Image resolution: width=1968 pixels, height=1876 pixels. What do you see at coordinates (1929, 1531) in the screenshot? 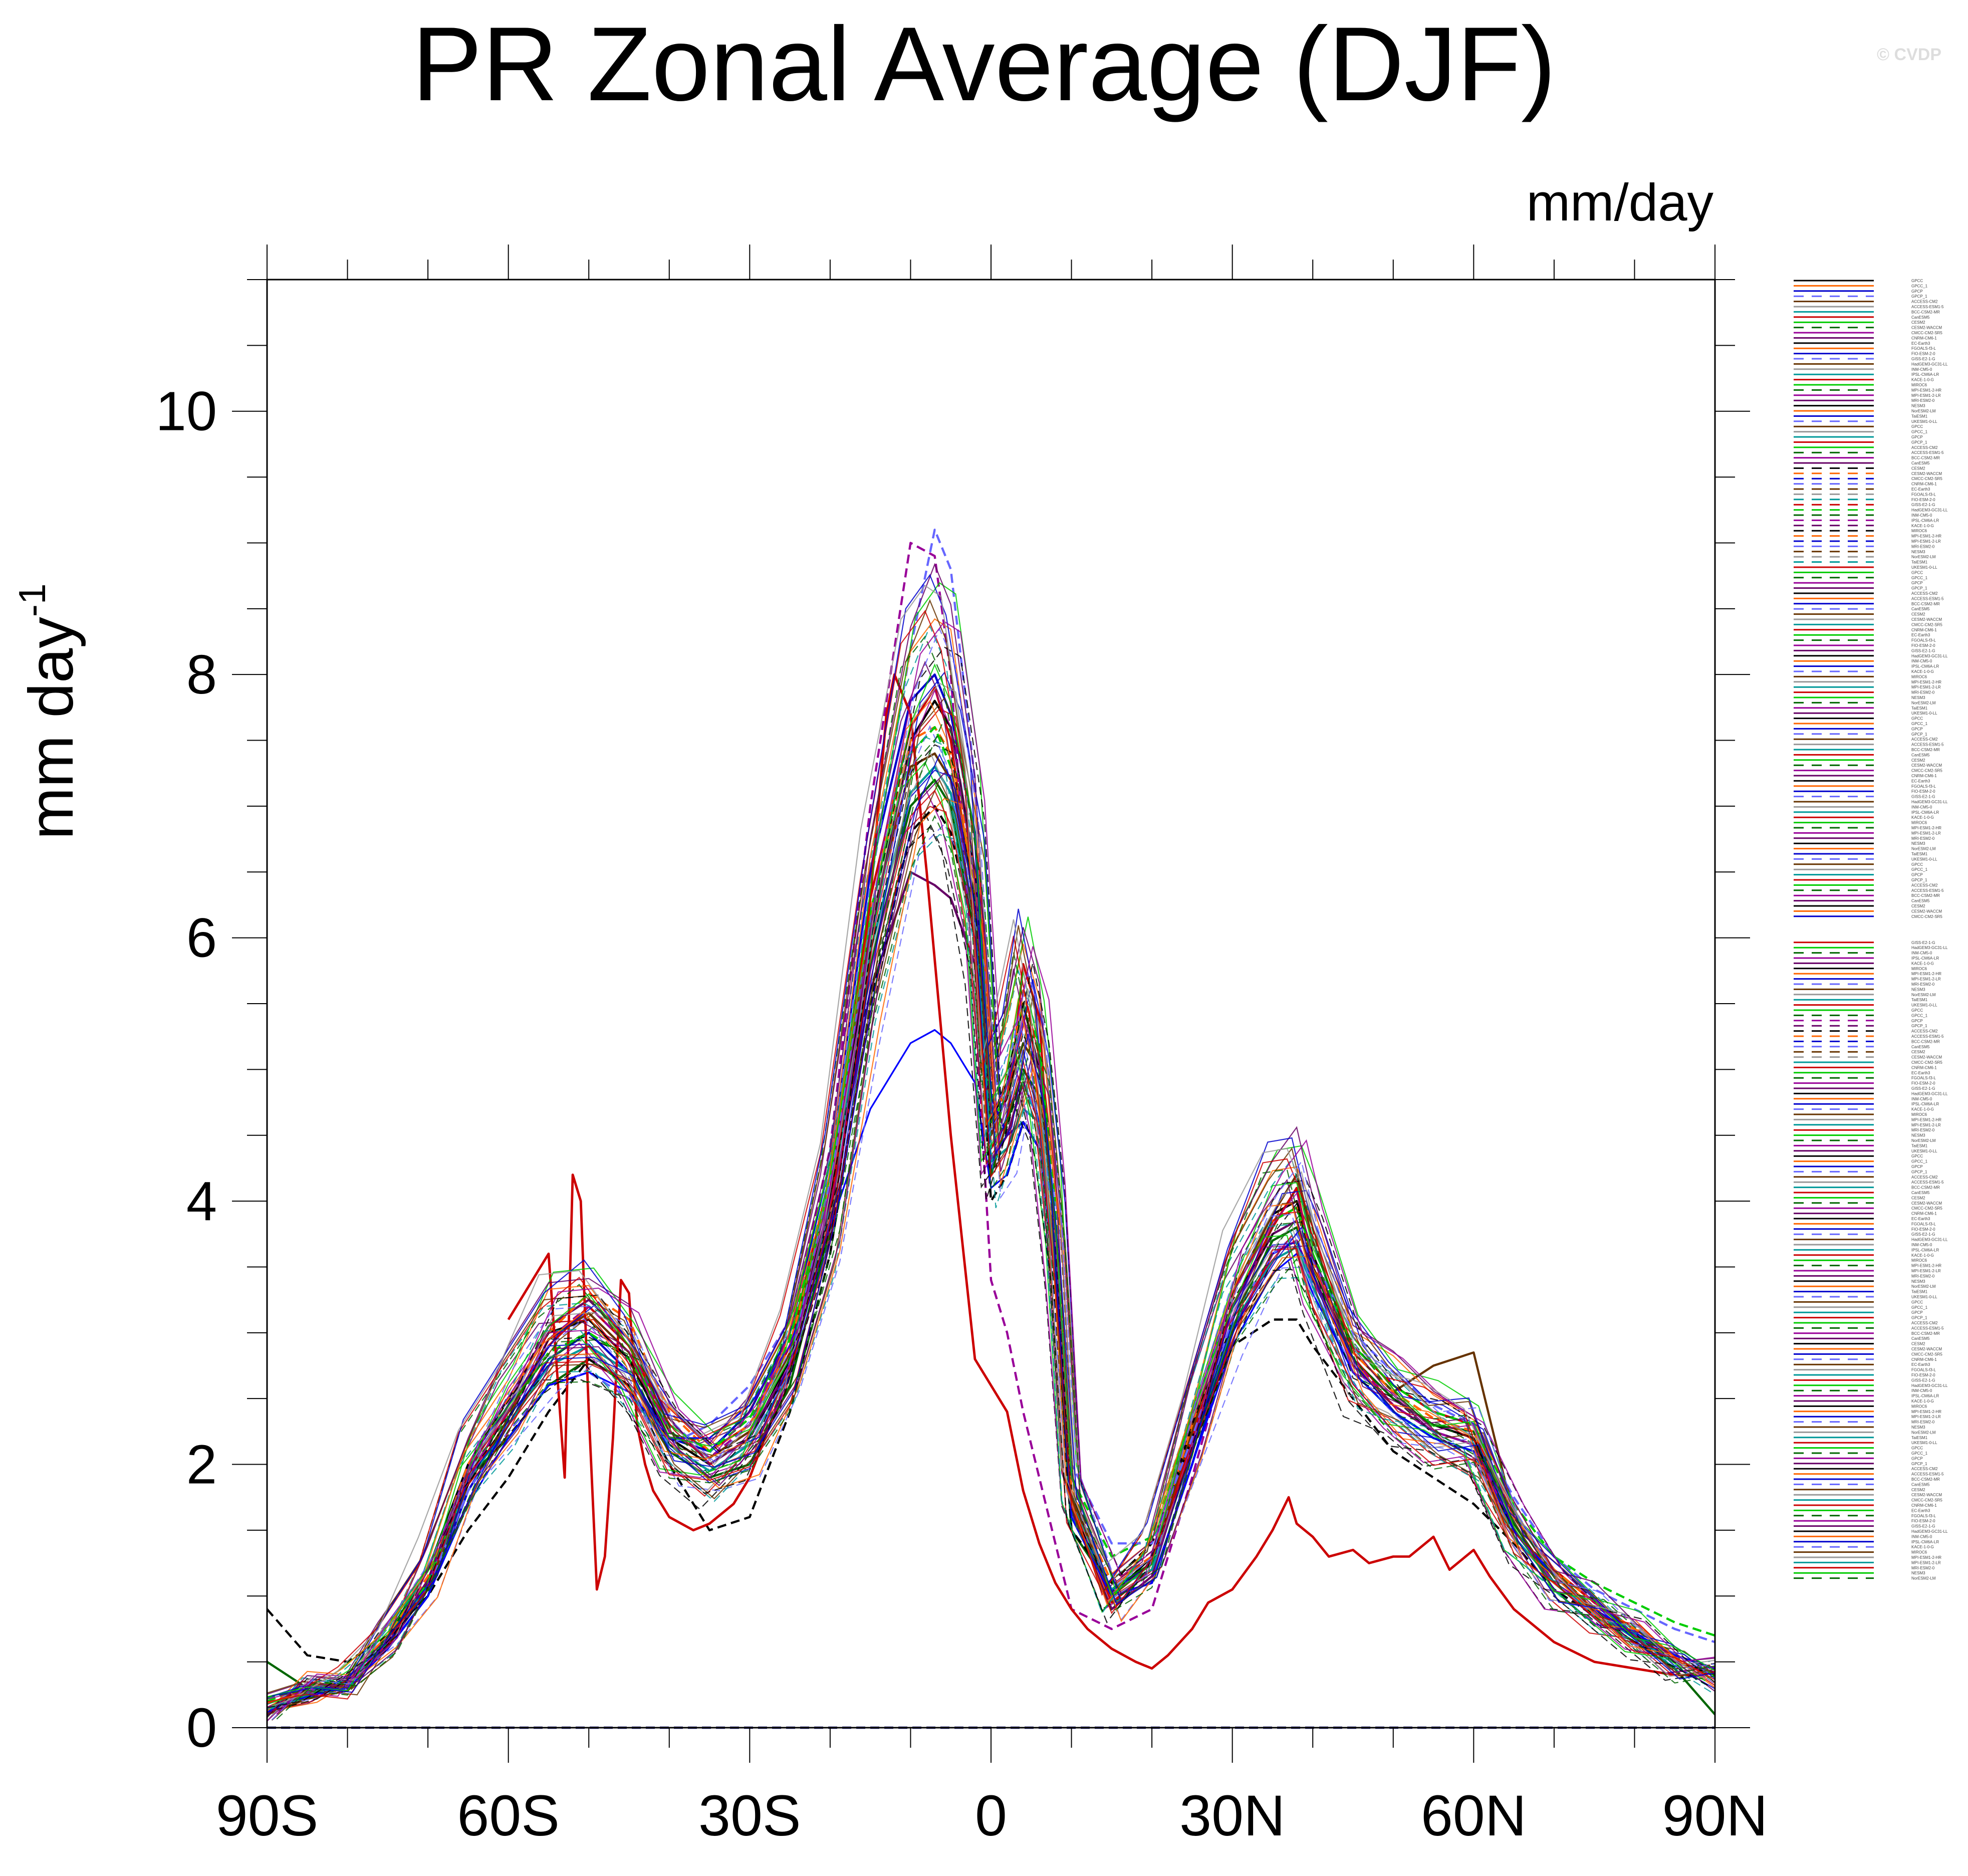
I see `legend-label: HadGEM3-GC31-LL` at bounding box center [1929, 1531].